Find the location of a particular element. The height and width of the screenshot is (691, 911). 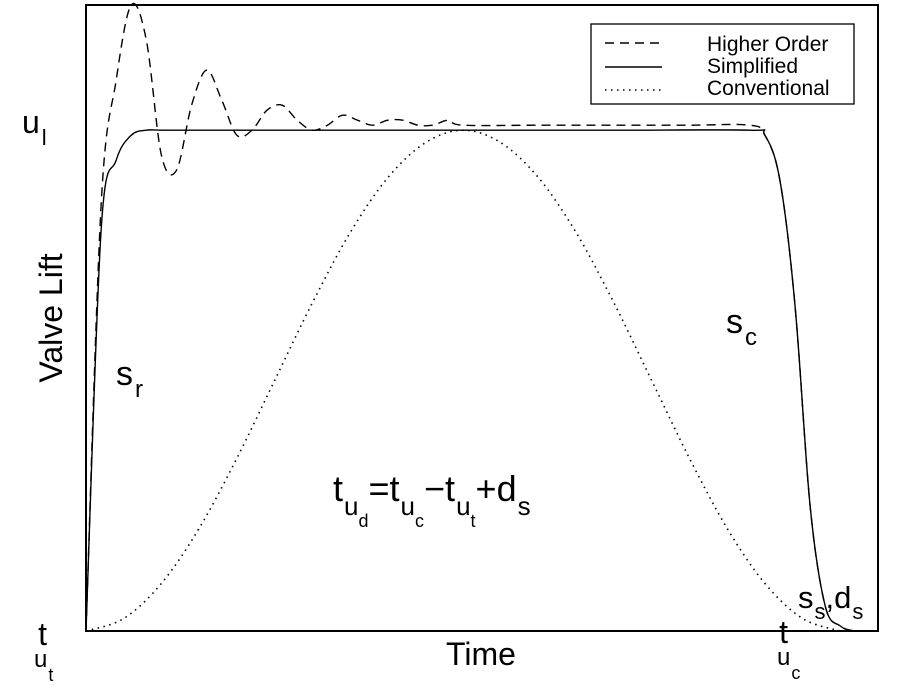

legend-label-simplified: Simplified is located at coordinates (752, 66).